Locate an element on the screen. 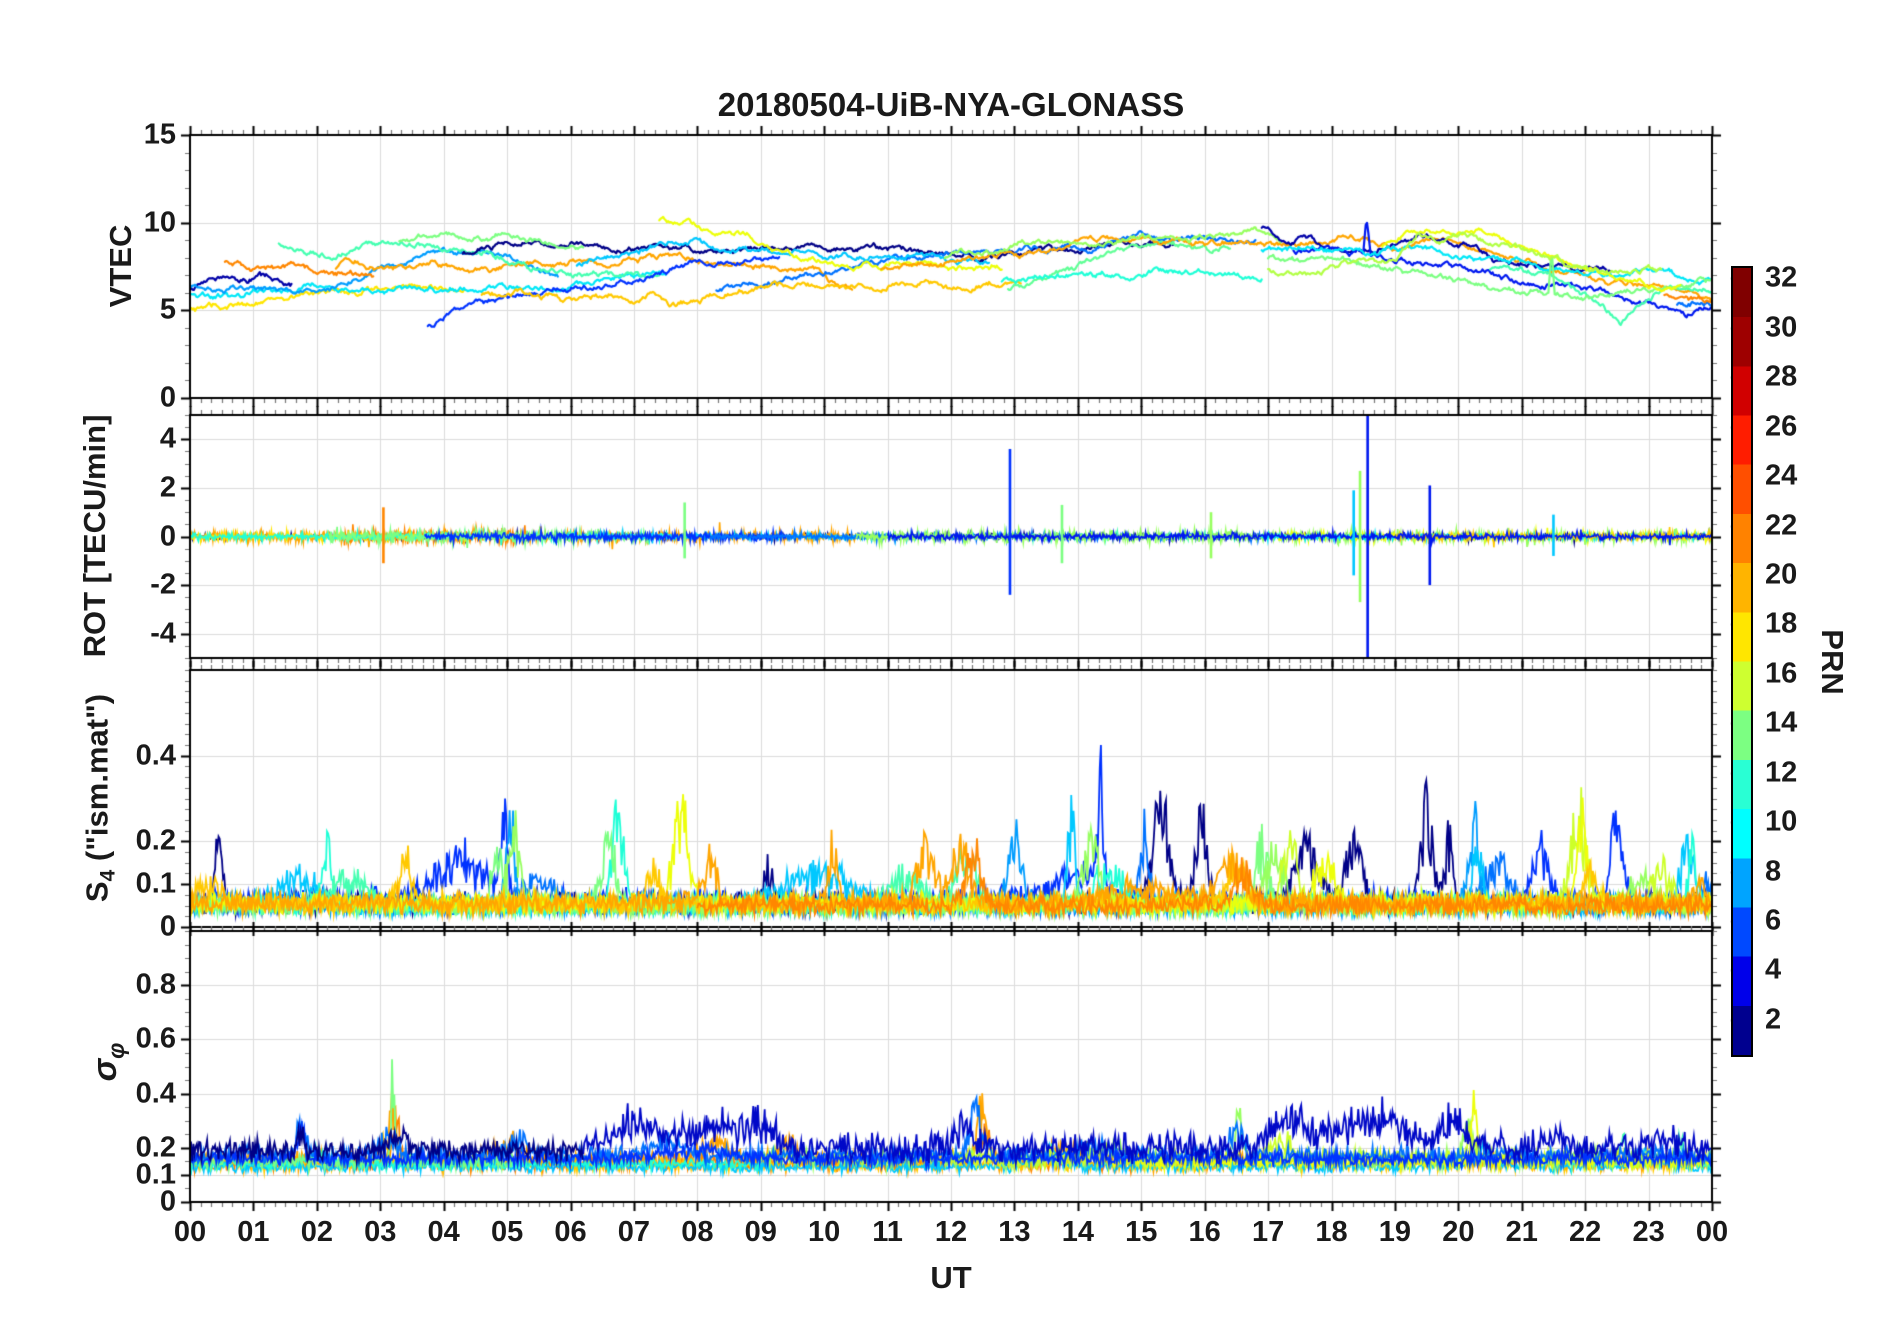  sigma-label-sub: φ is located at coordinates (115, 1050).